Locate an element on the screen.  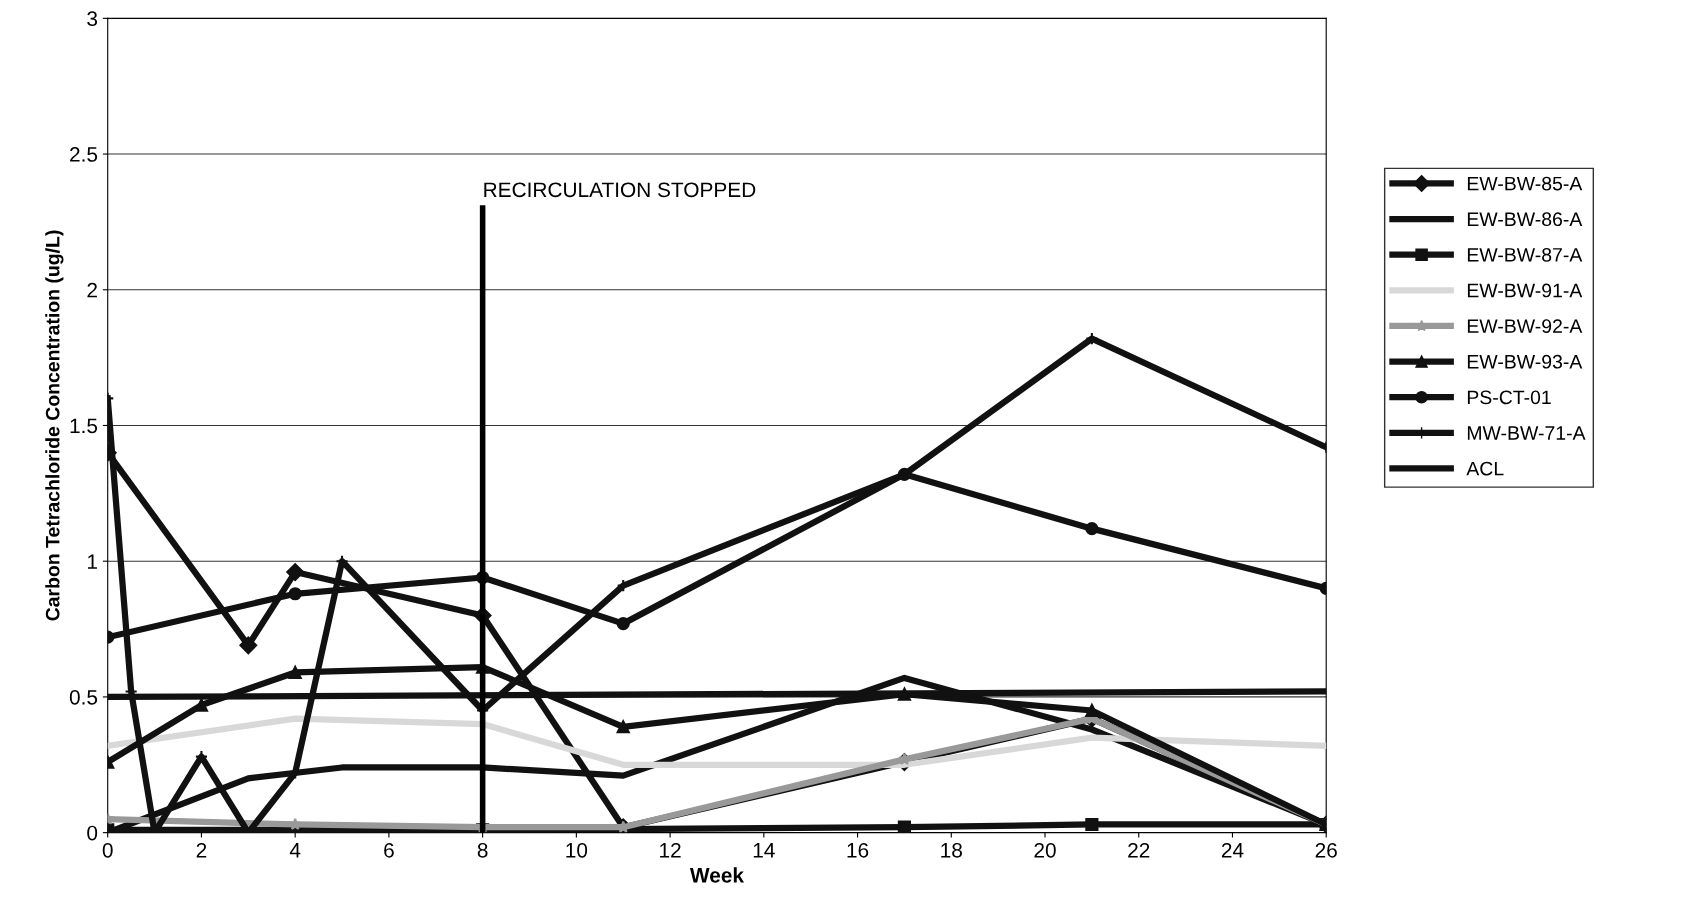
x-tick-label: 24 is located at coordinates (1232, 850).